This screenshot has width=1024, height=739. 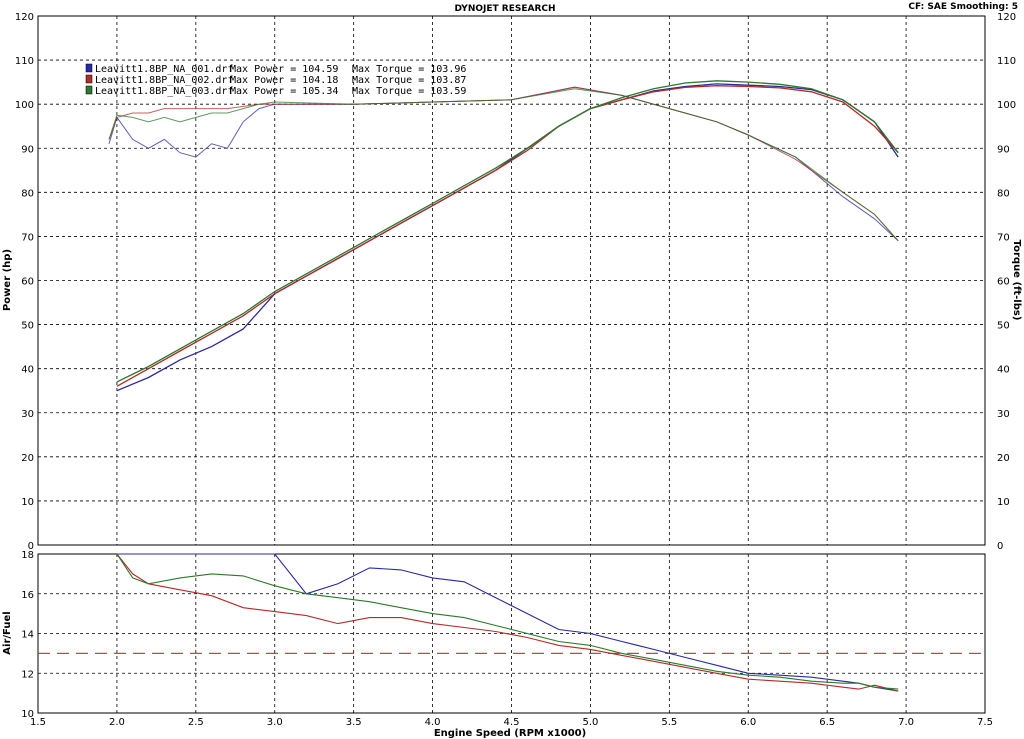 I want to click on legend-max-power-1: Max Power = 104.59, so click(x=284, y=69).